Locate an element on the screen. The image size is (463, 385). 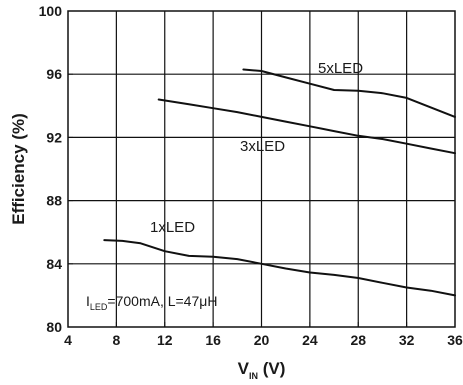
series-label-5xled: 5xLED is located at coordinates (340, 68).